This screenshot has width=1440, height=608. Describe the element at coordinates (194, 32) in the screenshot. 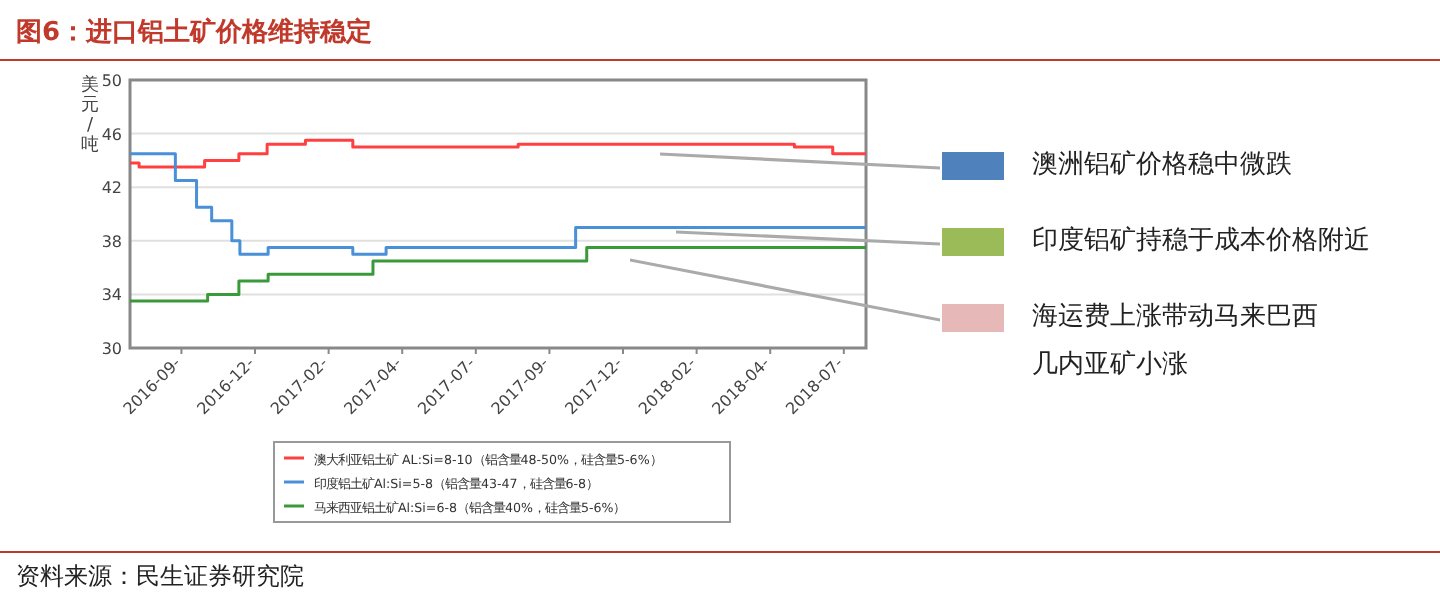

I see `chart-title: 图6：进口铝土矿价格维持稳定` at that location.